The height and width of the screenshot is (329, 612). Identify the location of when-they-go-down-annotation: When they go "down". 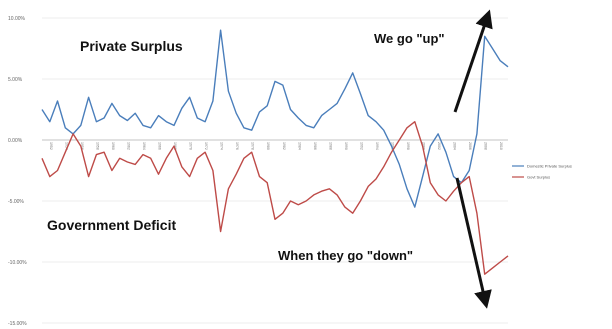
(345, 255).